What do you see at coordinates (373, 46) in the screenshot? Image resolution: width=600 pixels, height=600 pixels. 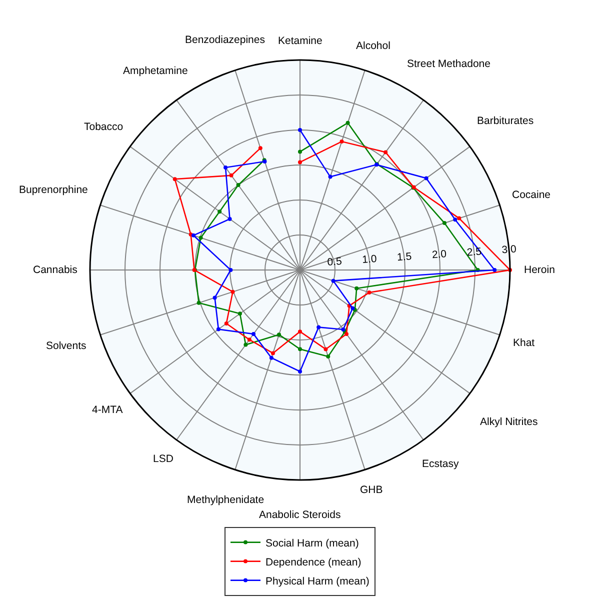 I see `spoke-label: Alcohol` at bounding box center [373, 46].